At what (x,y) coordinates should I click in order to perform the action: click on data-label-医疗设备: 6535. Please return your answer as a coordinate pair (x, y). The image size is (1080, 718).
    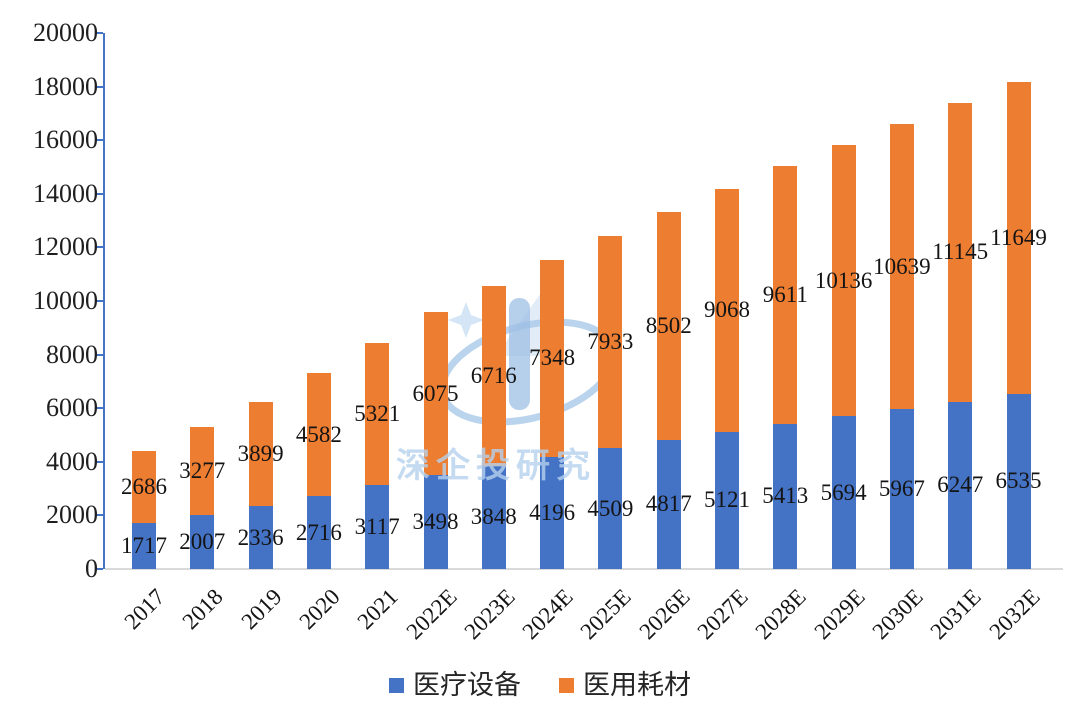
    Looking at the image, I should click on (1018, 481).